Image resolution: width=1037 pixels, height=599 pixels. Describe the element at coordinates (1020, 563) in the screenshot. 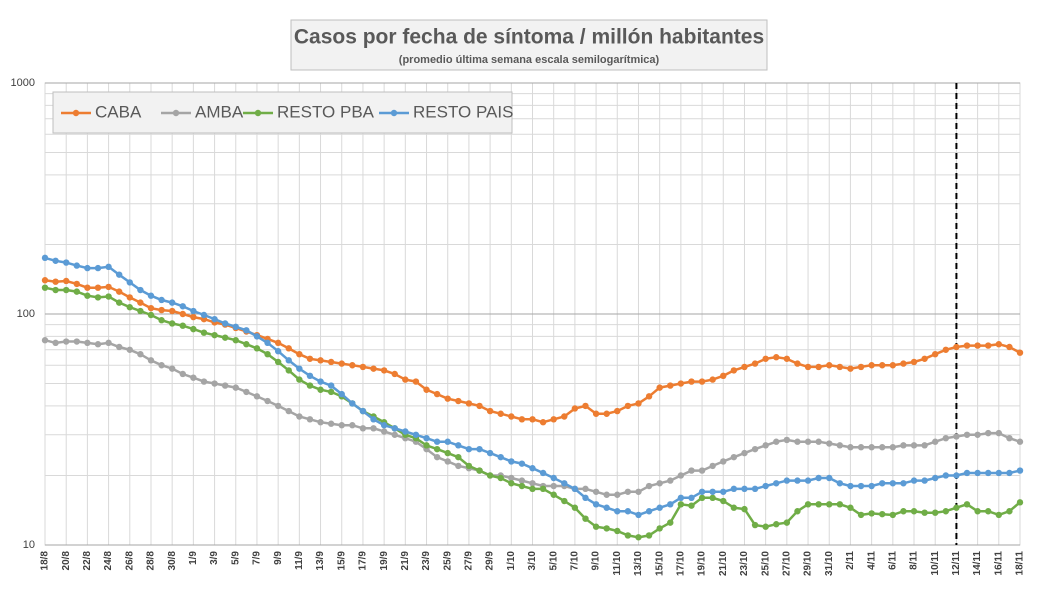

I see `x-tick-label: 18/11` at that location.